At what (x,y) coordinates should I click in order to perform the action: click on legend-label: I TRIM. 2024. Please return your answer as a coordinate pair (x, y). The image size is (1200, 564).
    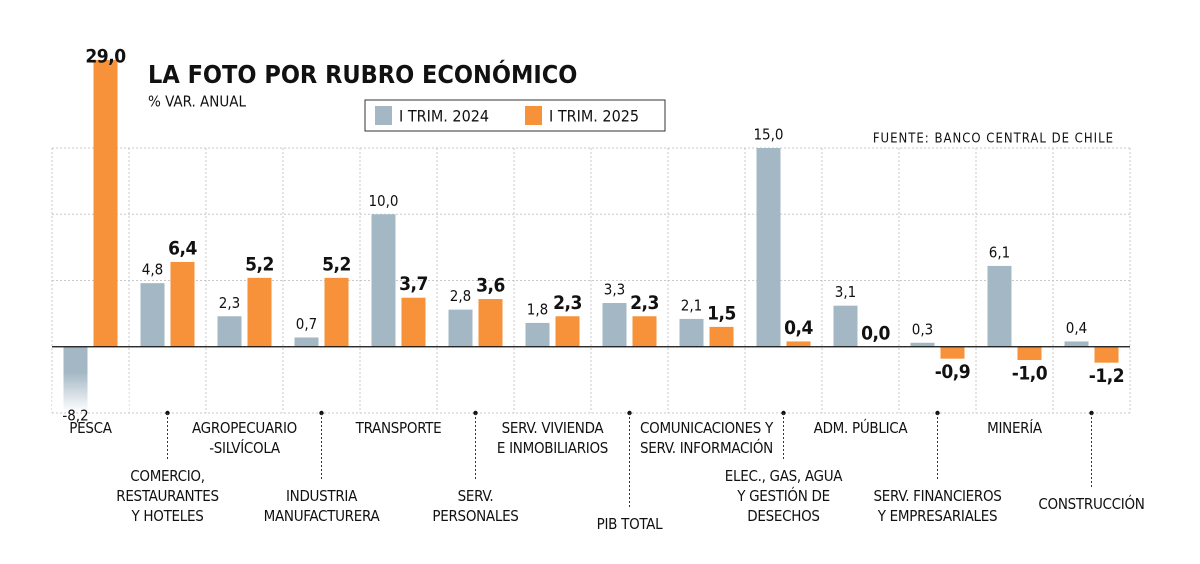
    Looking at the image, I should click on (444, 116).